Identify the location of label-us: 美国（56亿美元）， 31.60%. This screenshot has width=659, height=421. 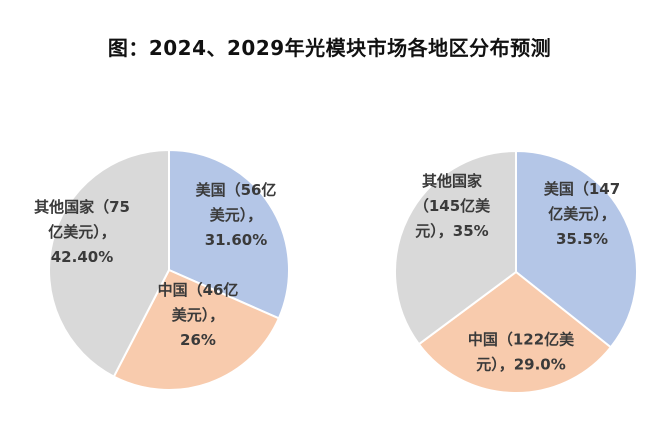
(236, 215).